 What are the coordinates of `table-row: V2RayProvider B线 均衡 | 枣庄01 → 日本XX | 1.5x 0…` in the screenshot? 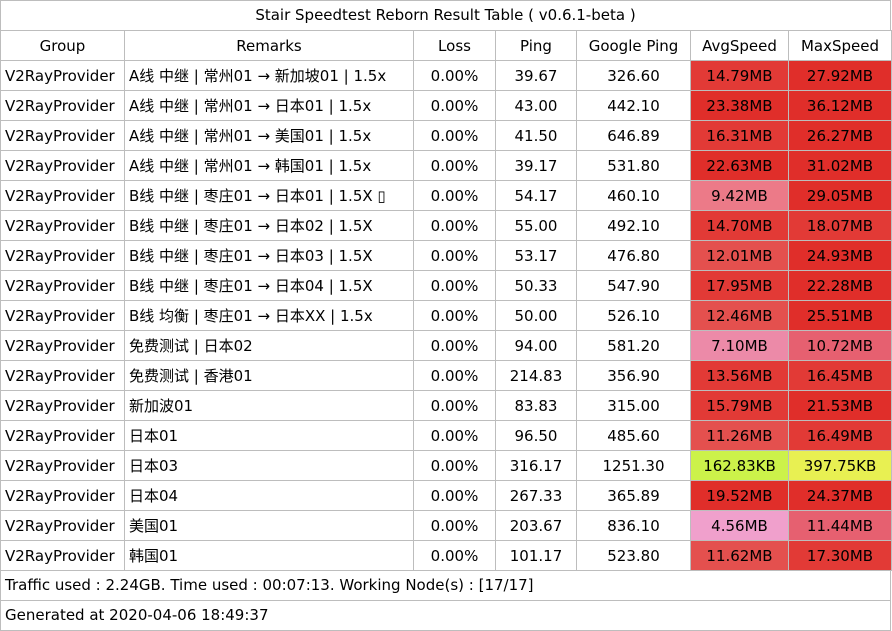 It's located at (446, 315).